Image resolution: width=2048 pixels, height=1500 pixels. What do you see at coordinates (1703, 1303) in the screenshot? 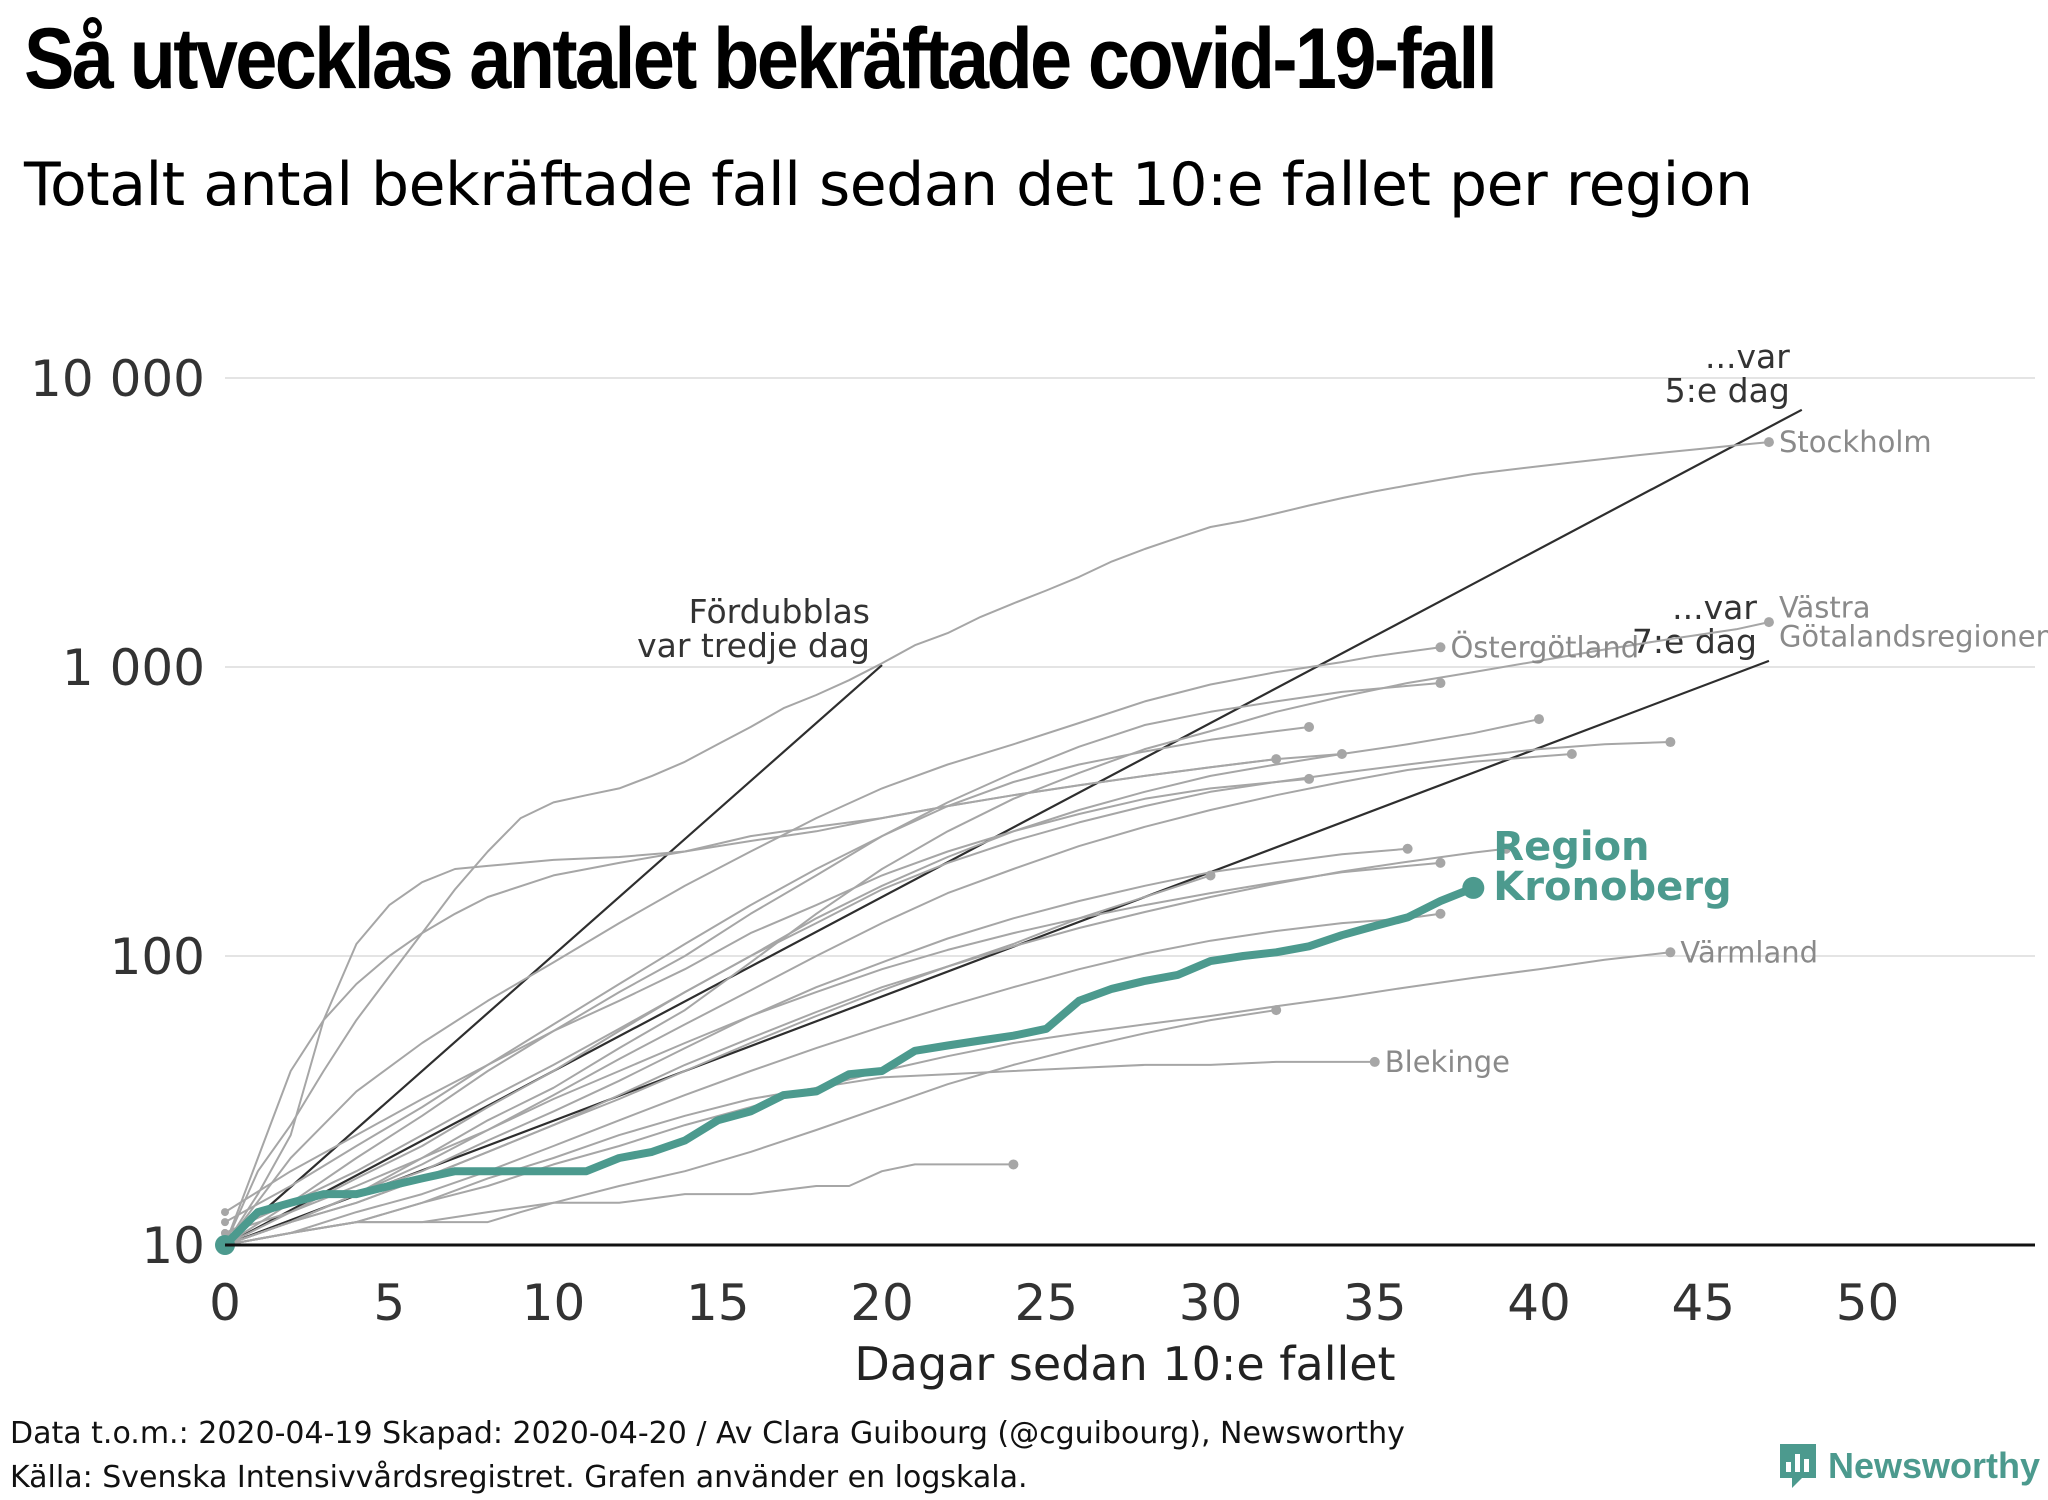
I see `x-tick-label: 45` at bounding box center [1703, 1303].